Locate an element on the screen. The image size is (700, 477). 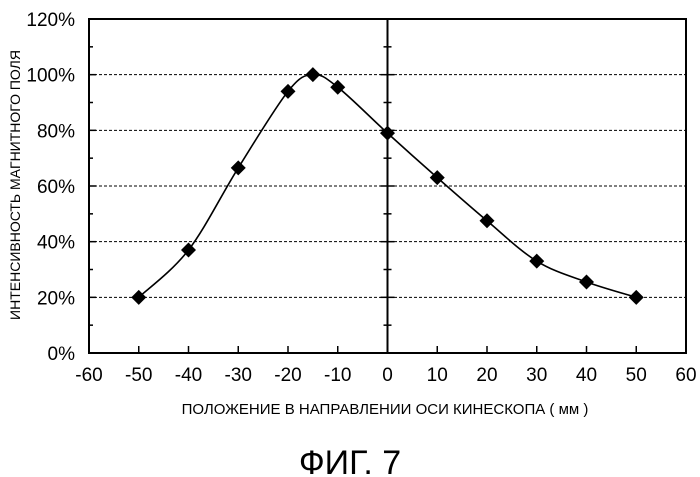
x-tick-label: -10 is located at coordinates (337, 375).